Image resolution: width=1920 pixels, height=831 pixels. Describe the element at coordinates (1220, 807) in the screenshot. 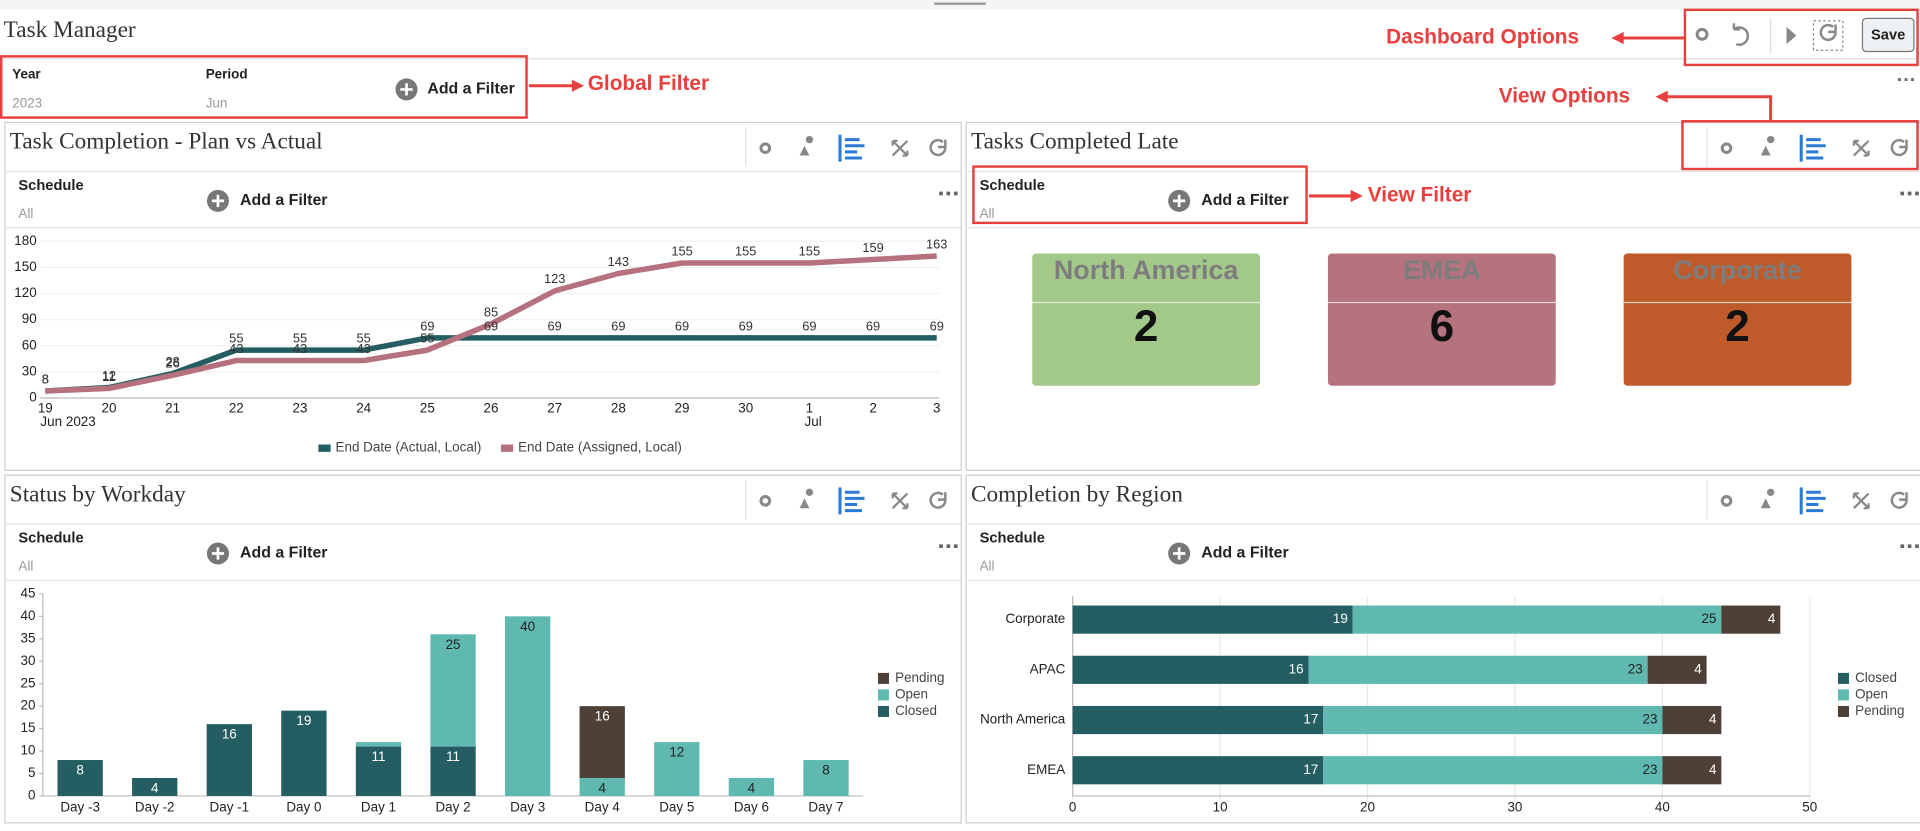

I see `x-tick-label: 10` at that location.